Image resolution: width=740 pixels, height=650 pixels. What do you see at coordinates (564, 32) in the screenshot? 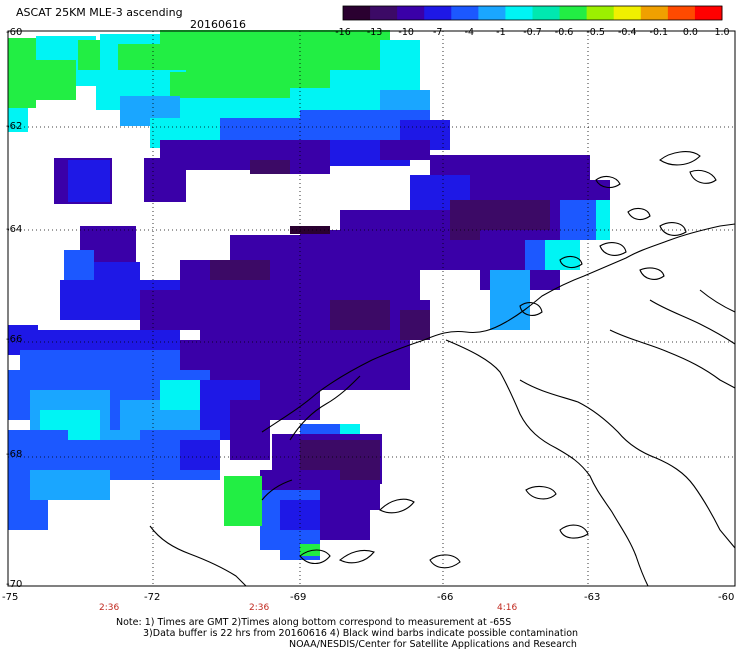
I see `colorbar-label: -0.6` at bounding box center [564, 32].